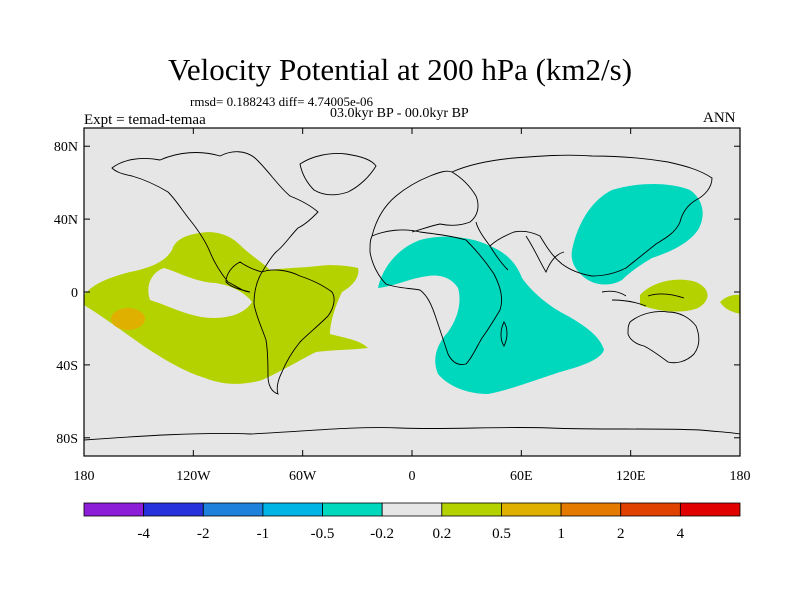 The width and height of the screenshot is (800, 600). What do you see at coordinates (282, 101) in the screenshot?
I see `stats-subtitle: rmsd= 0.188243 diff= 4.74005e-06` at bounding box center [282, 101].